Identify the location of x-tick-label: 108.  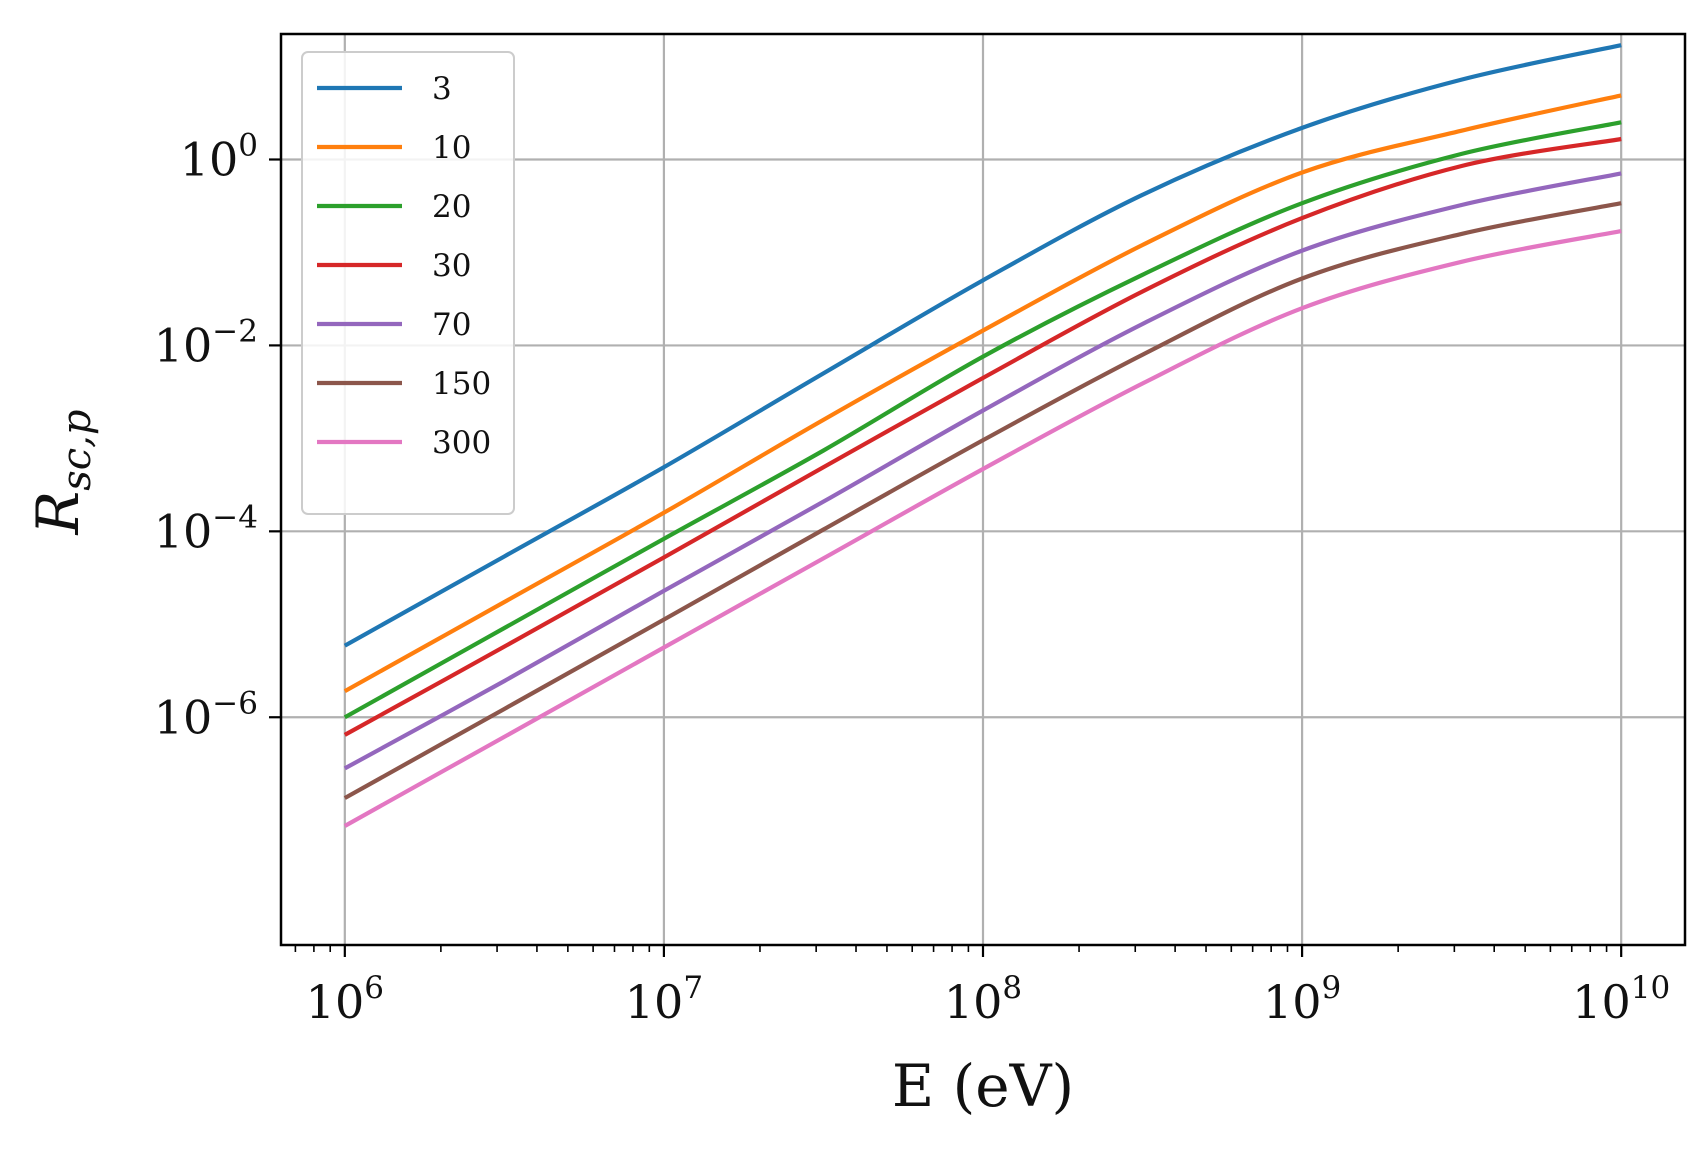
(983, 999).